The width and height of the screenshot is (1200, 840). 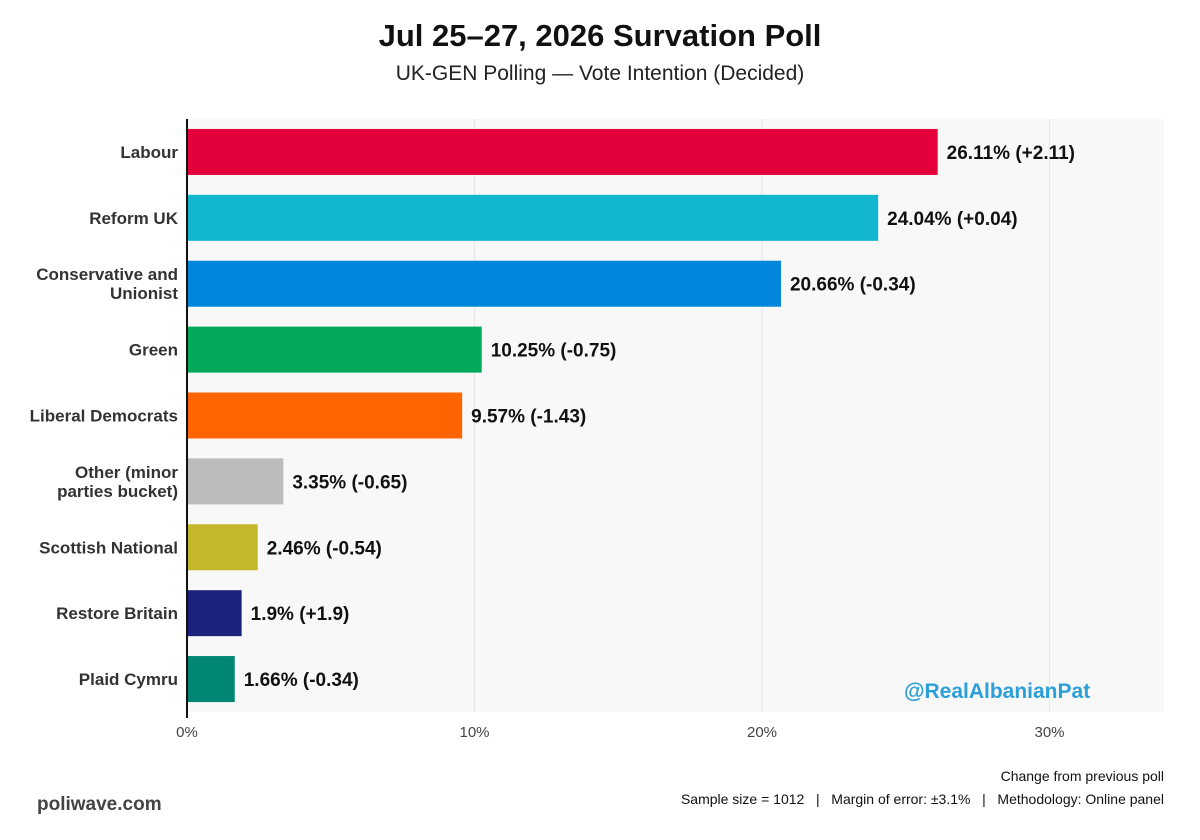 What do you see at coordinates (528, 417) in the screenshot?
I see `value-label: 9.57% (-1.43)` at bounding box center [528, 417].